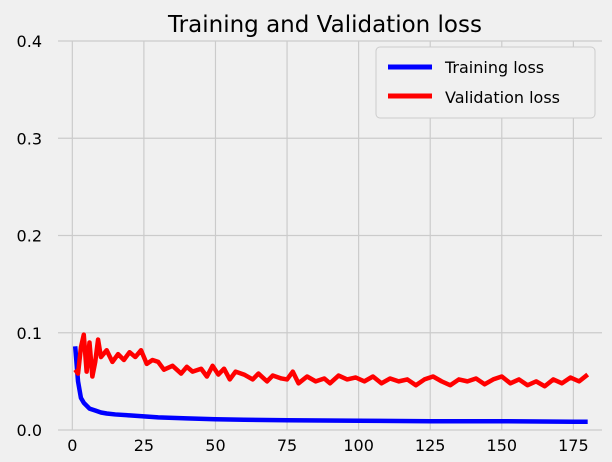 The height and width of the screenshot is (462, 612). Describe the element at coordinates (72, 445) in the screenshot. I see `x-tick-label: 0` at that location.